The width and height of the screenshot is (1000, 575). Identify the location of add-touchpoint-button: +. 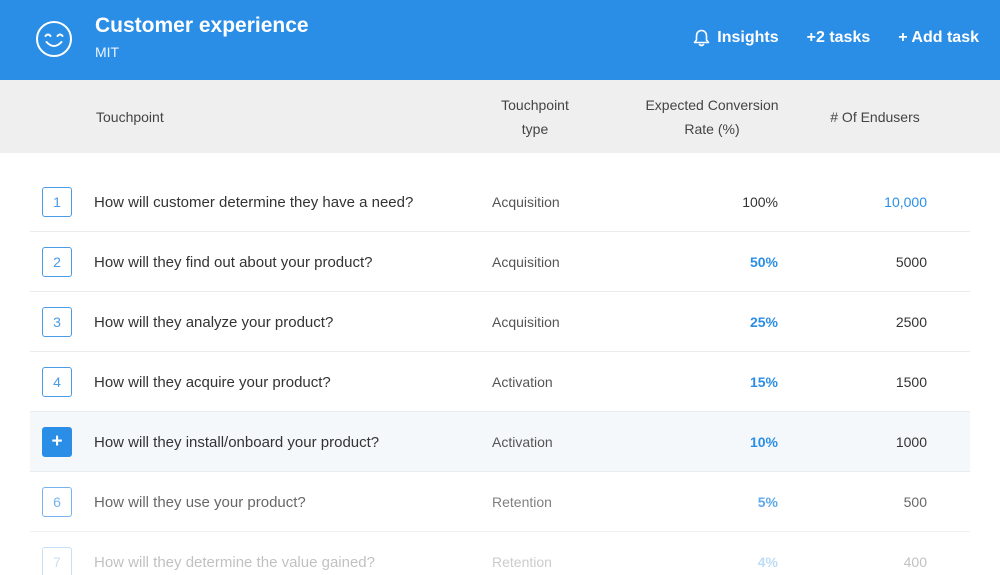
(57, 442).